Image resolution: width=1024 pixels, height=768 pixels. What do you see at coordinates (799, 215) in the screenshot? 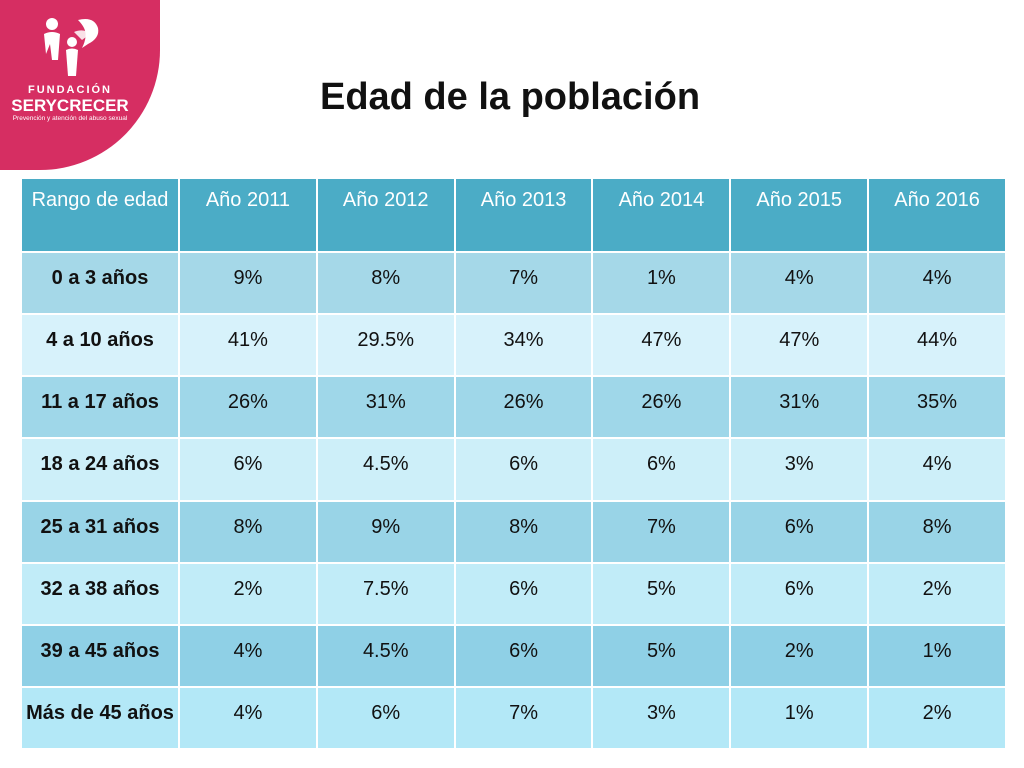
I see `column-header: Año 2015` at bounding box center [799, 215].